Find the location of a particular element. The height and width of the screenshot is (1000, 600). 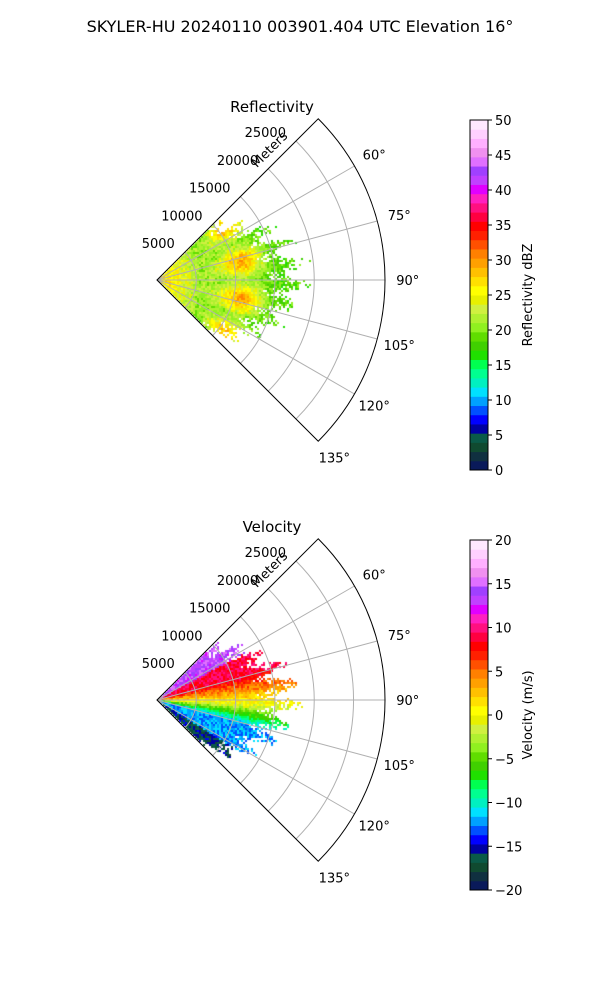

sector-outline is located at coordinates (271, 700).